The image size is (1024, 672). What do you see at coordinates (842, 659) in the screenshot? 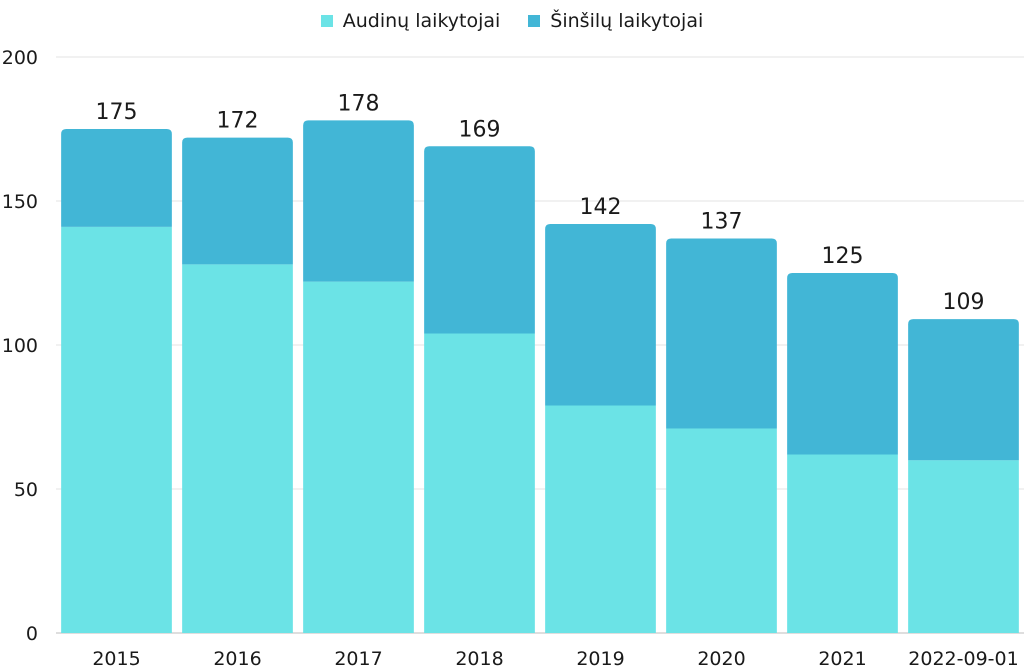
I see `x-tick-label: 2021` at bounding box center [842, 659].